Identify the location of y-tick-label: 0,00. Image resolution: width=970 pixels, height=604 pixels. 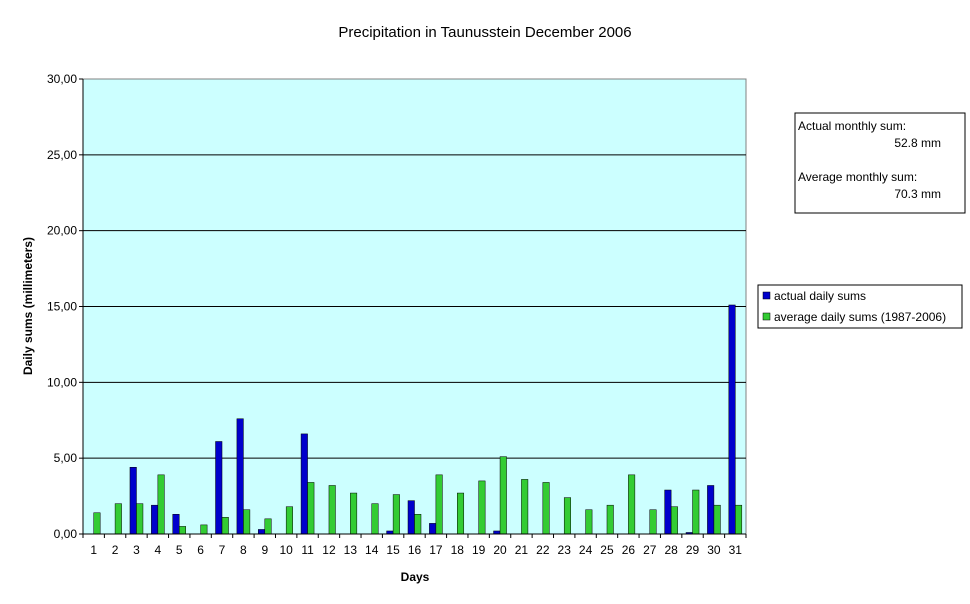
(66, 534).